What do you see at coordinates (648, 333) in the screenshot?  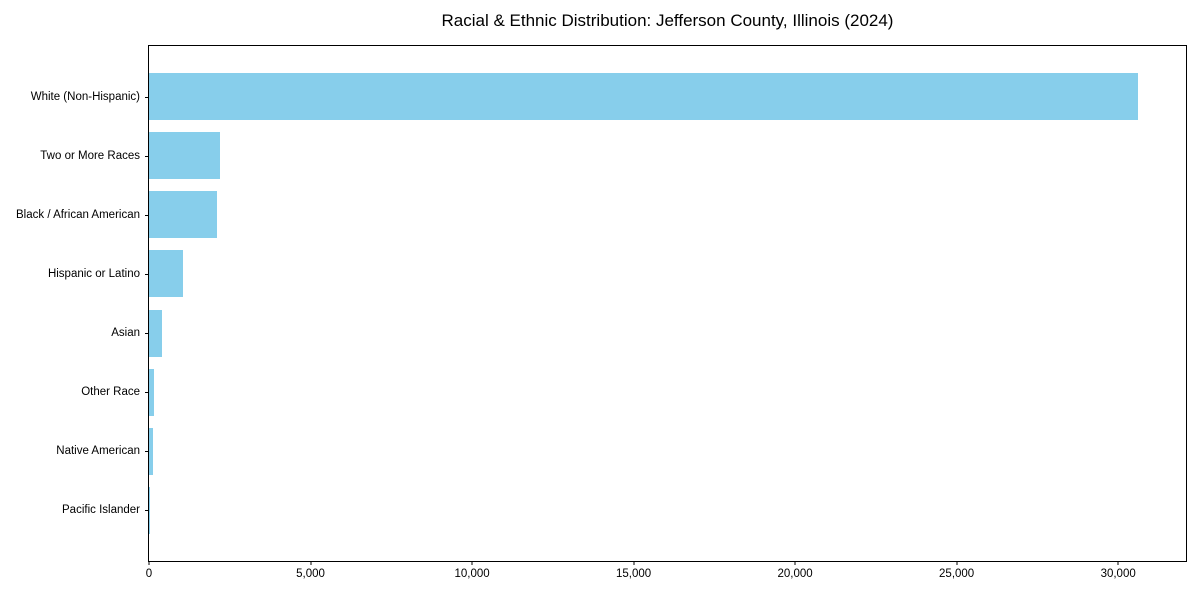 I see `bar-row: Asian` at bounding box center [648, 333].